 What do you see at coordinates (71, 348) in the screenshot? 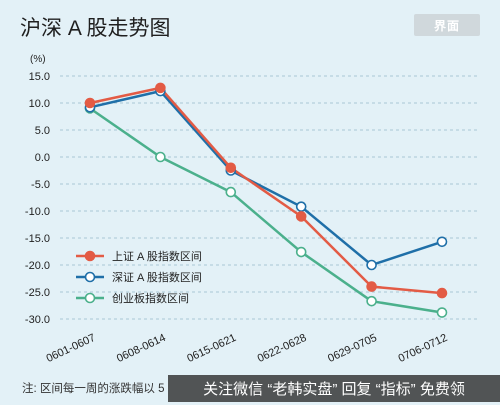
I see `x-tick-label: 0601-0607` at bounding box center [71, 348].